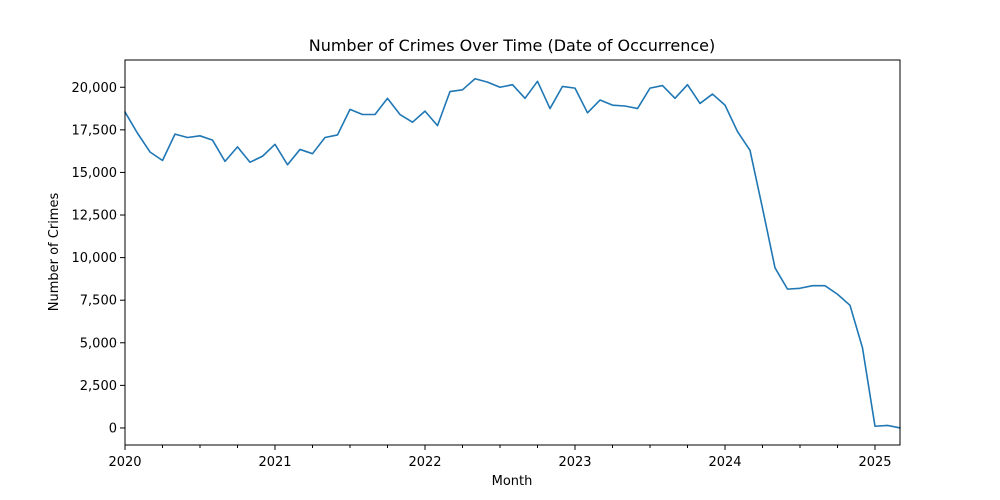  Describe the element at coordinates (95, 173) in the screenshot. I see `y-tick-label: 15,000` at that location.